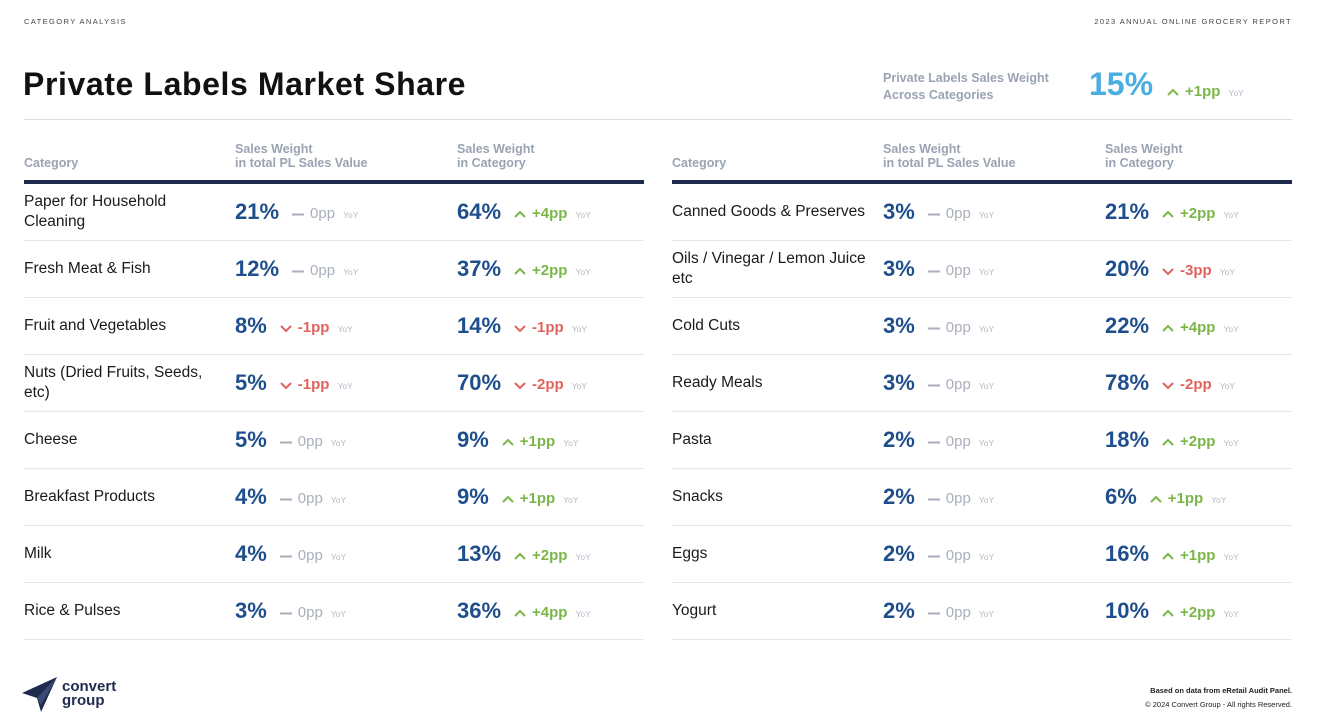 The height and width of the screenshot is (717, 1330). Describe the element at coordinates (699, 163) in the screenshot. I see `column-header-category: Category` at that location.